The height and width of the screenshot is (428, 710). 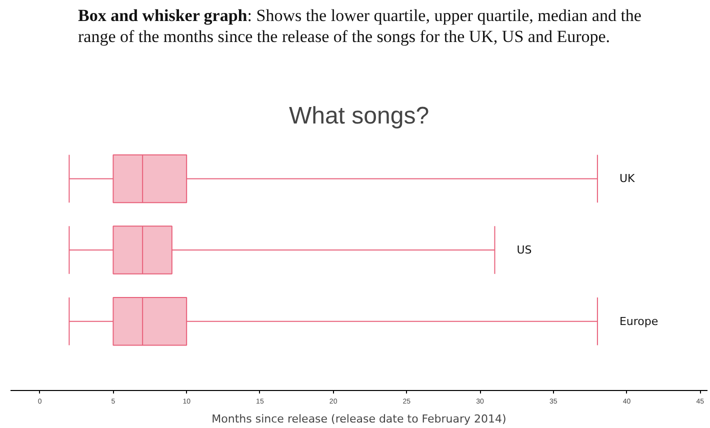 What do you see at coordinates (163, 15) in the screenshot?
I see `text: Box and whisker graph` at bounding box center [163, 15].